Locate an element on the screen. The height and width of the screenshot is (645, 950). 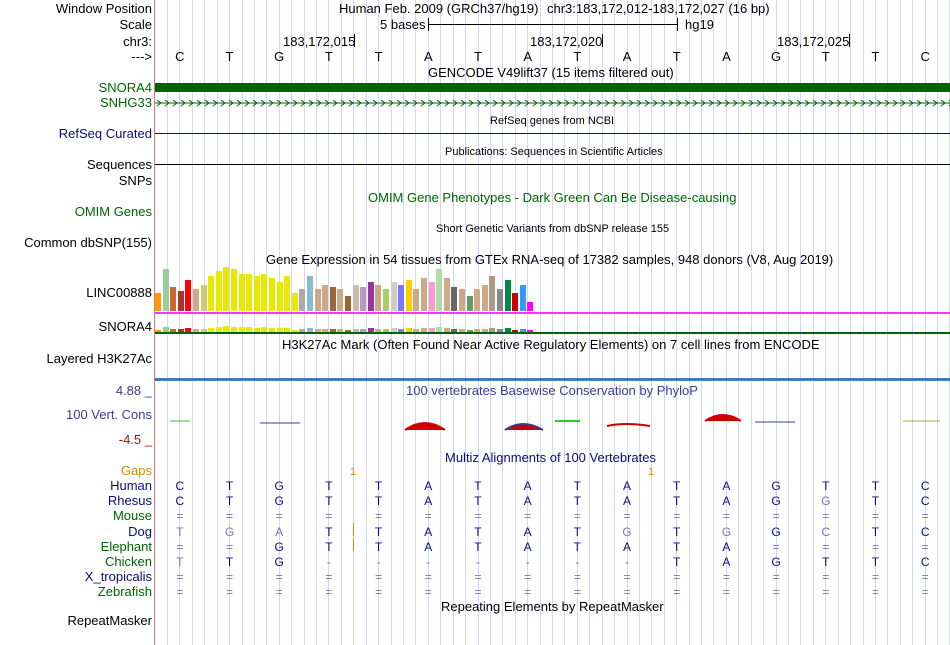
gencode-gene-snhg33-label: SNHG33 is located at coordinates (125, 102).